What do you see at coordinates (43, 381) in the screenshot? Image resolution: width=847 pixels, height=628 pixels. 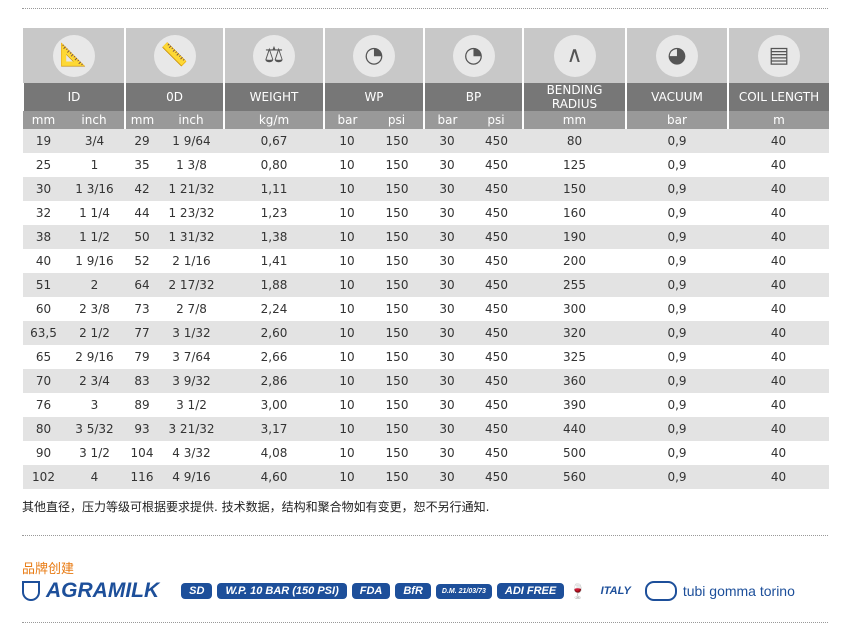 I see `table-cell: 70` at bounding box center [43, 381].